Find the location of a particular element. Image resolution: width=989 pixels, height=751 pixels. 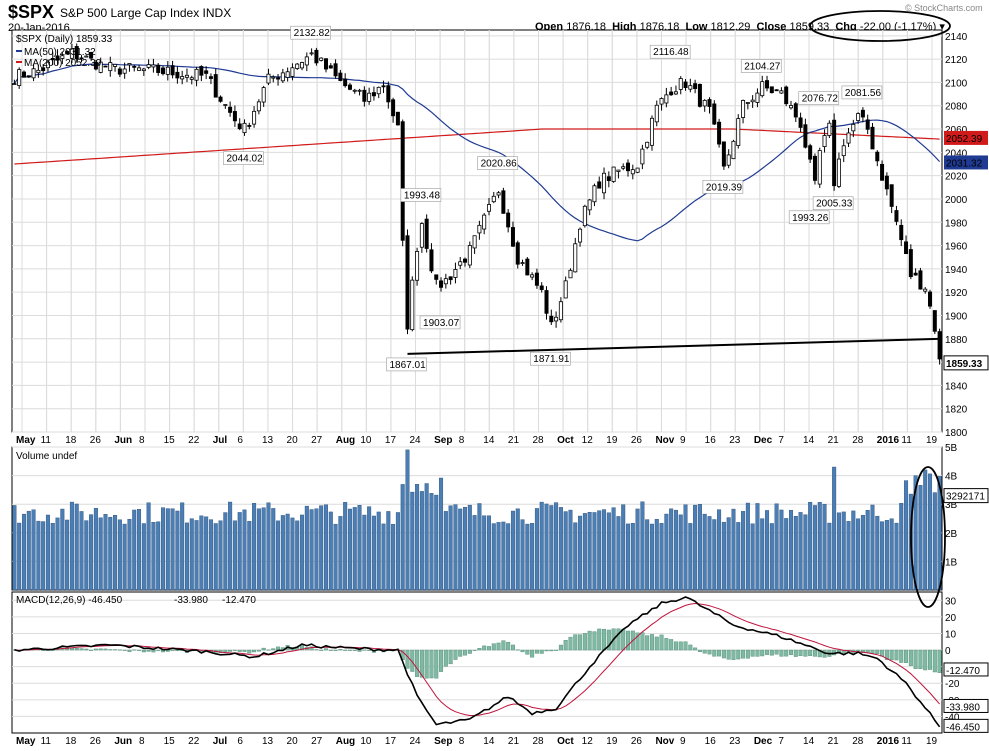

price-annotation: 2005.33 is located at coordinates (834, 204).